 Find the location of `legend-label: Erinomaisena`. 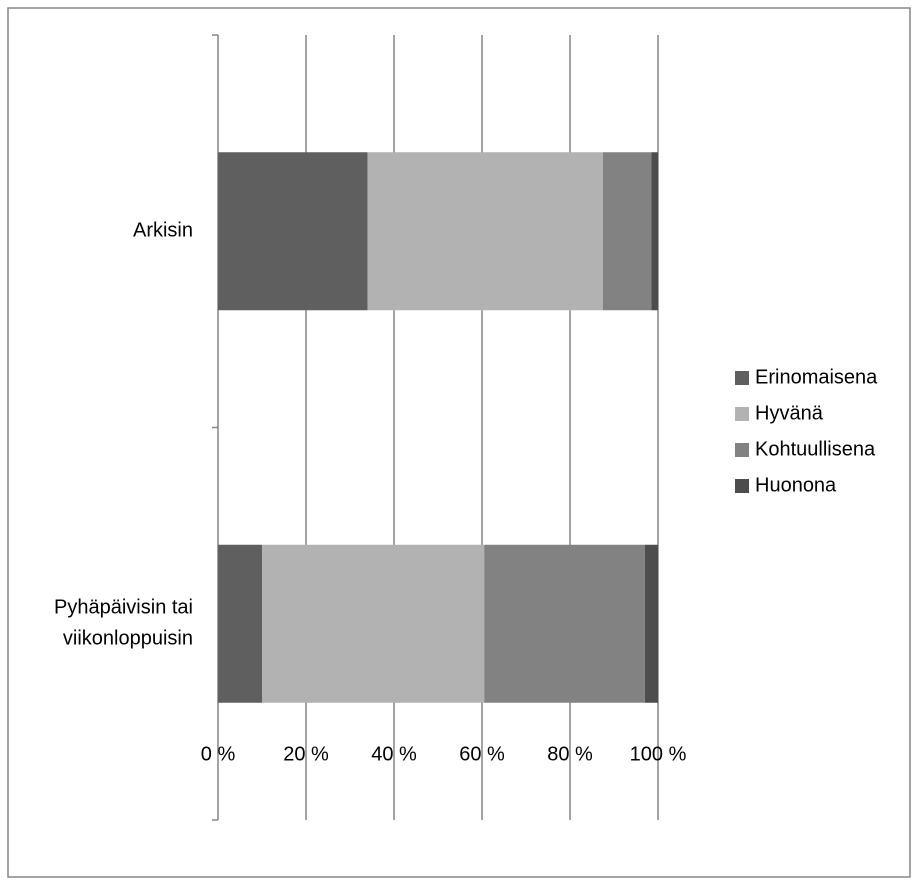

legend-label: Erinomaisena is located at coordinates (816, 377).